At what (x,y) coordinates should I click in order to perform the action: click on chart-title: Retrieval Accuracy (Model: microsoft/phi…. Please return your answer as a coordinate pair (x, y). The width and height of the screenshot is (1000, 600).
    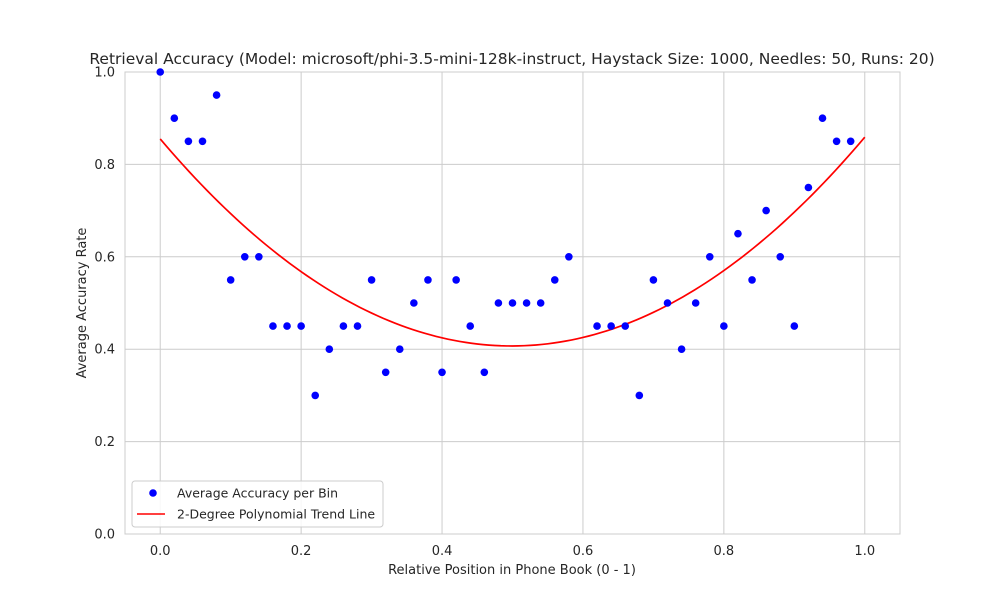
    Looking at the image, I should click on (511, 59).